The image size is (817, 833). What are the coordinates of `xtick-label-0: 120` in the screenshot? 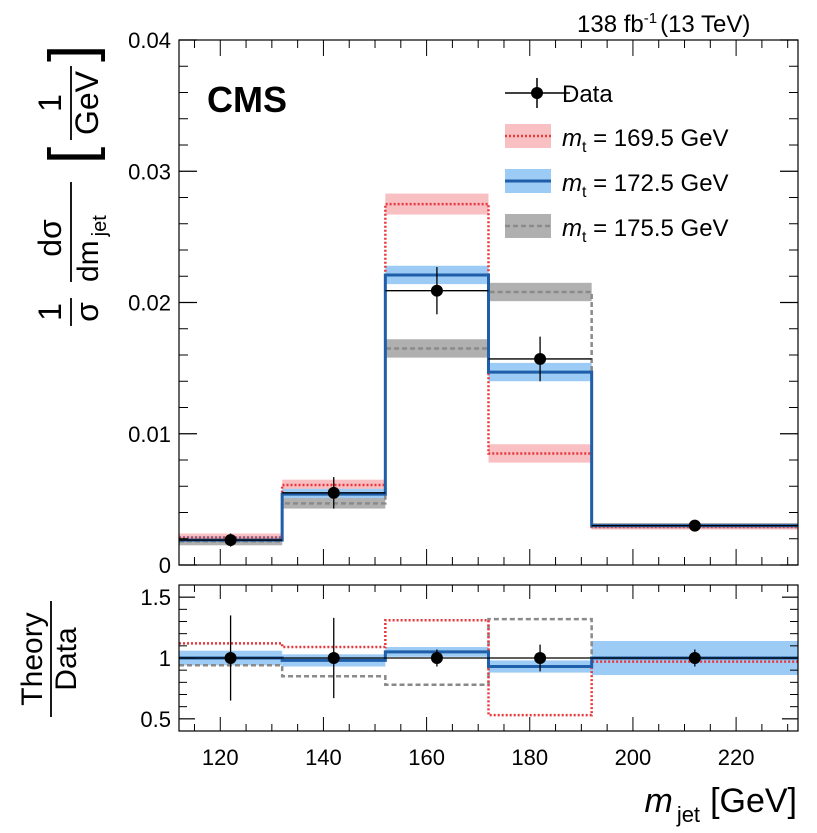 It's located at (220, 757).